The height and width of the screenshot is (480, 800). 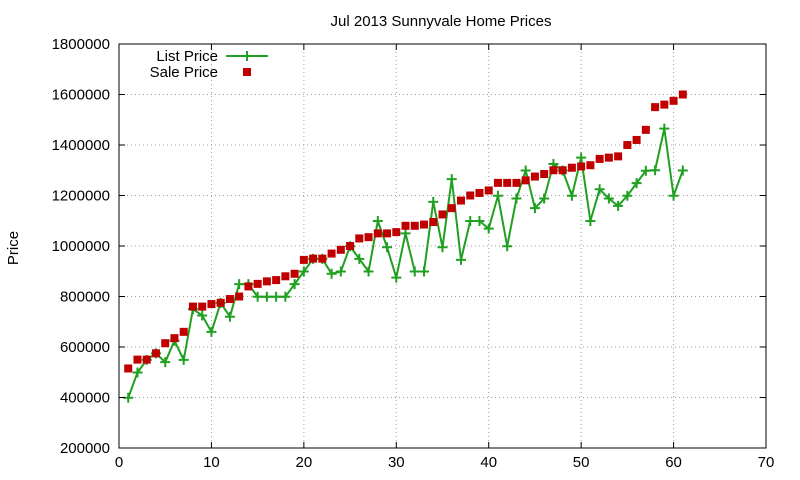 What do you see at coordinates (187, 56) in the screenshot?
I see `legend-label-list-price: List Price` at bounding box center [187, 56].